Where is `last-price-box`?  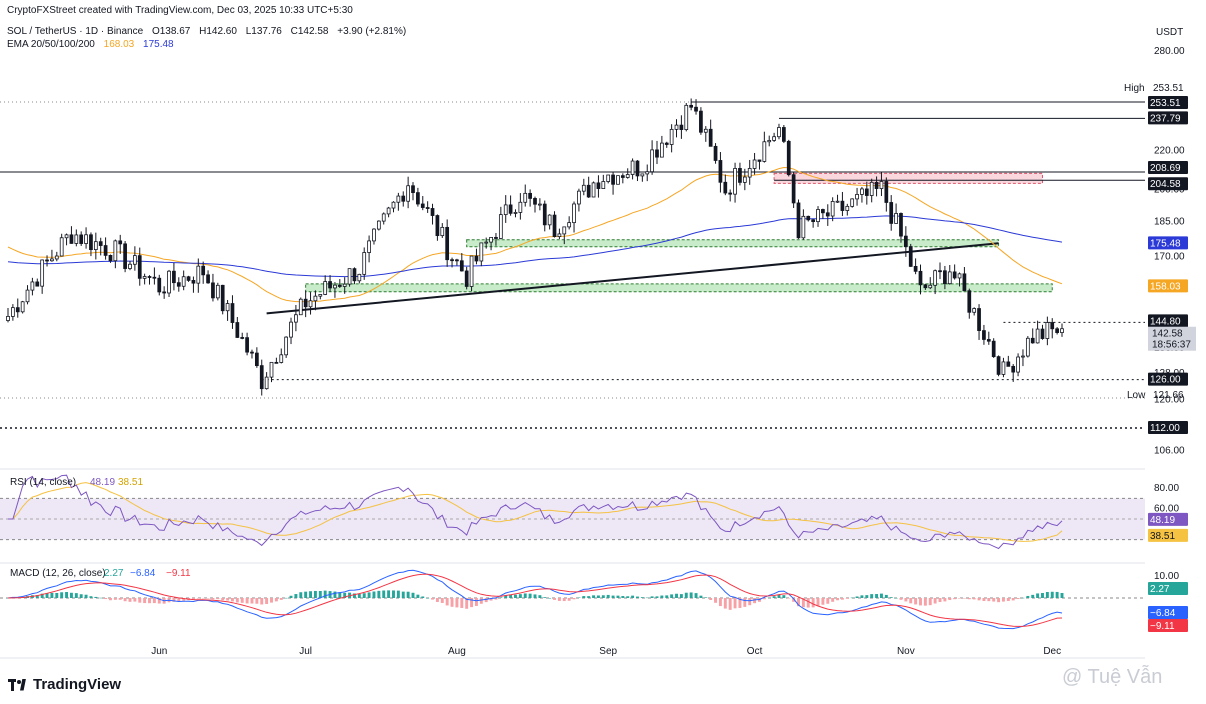
last-price-box is located at coordinates (1172, 338).